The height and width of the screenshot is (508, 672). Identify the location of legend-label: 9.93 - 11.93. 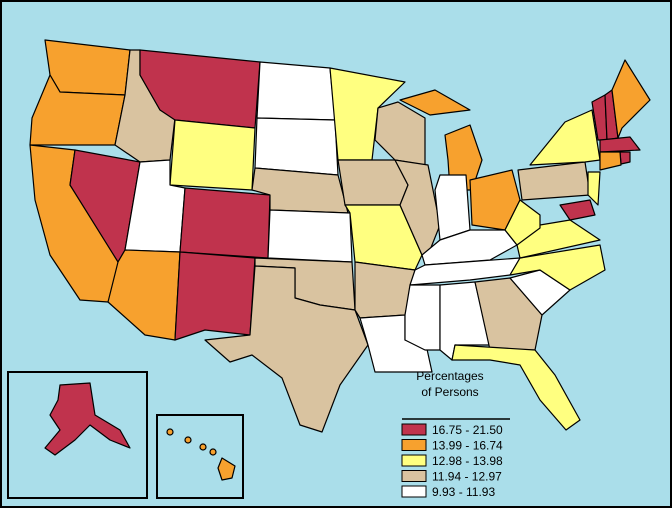
(463, 492).